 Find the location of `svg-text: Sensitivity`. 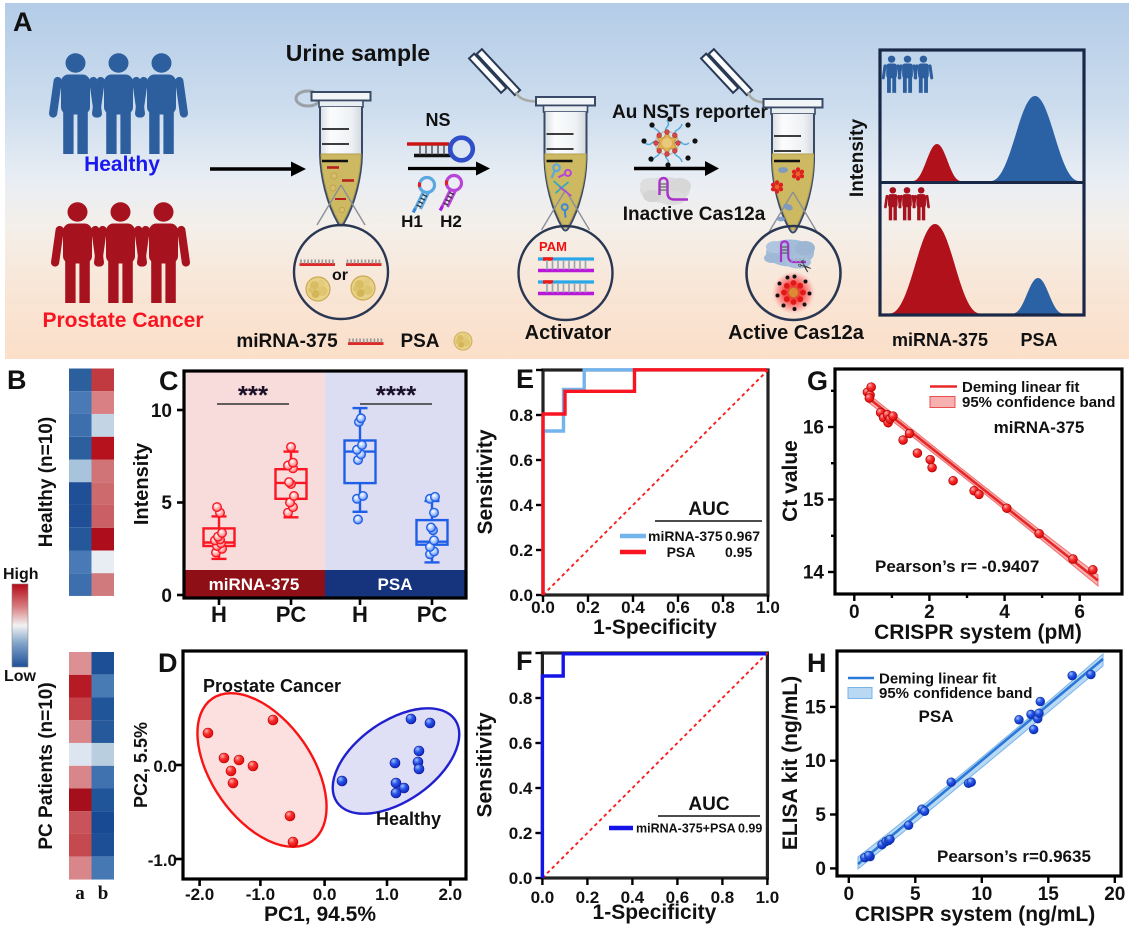

svg-text: Sensitivity is located at coordinates (485, 481).